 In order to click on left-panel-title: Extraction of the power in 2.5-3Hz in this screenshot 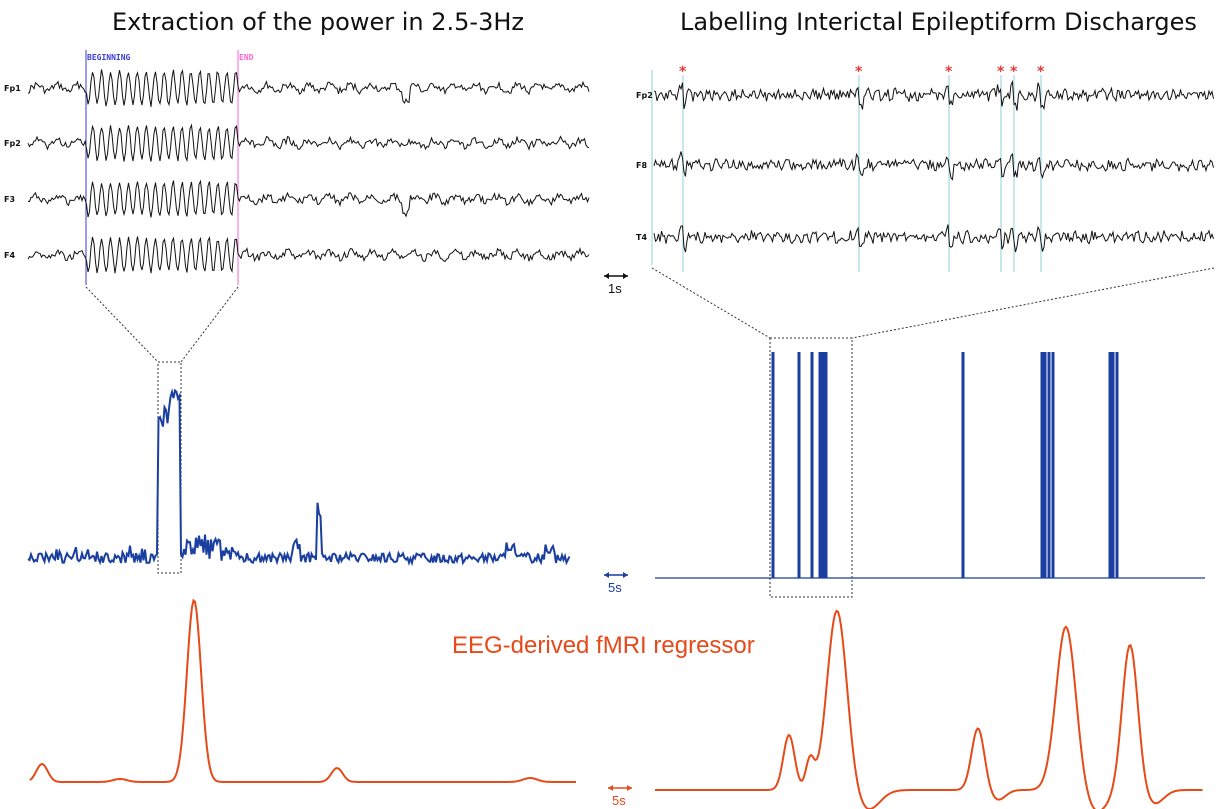, I will do `click(318, 22)`.